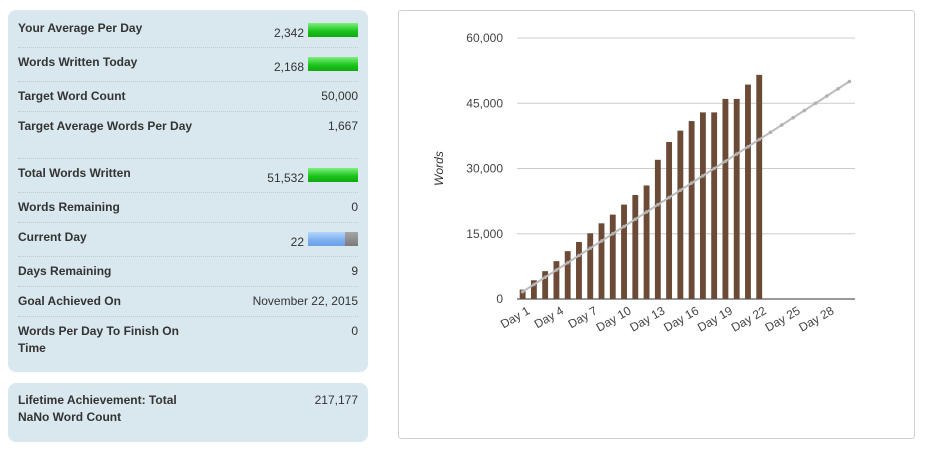  Describe the element at coordinates (333, 239) in the screenshot. I see `day-progress-bar` at that location.